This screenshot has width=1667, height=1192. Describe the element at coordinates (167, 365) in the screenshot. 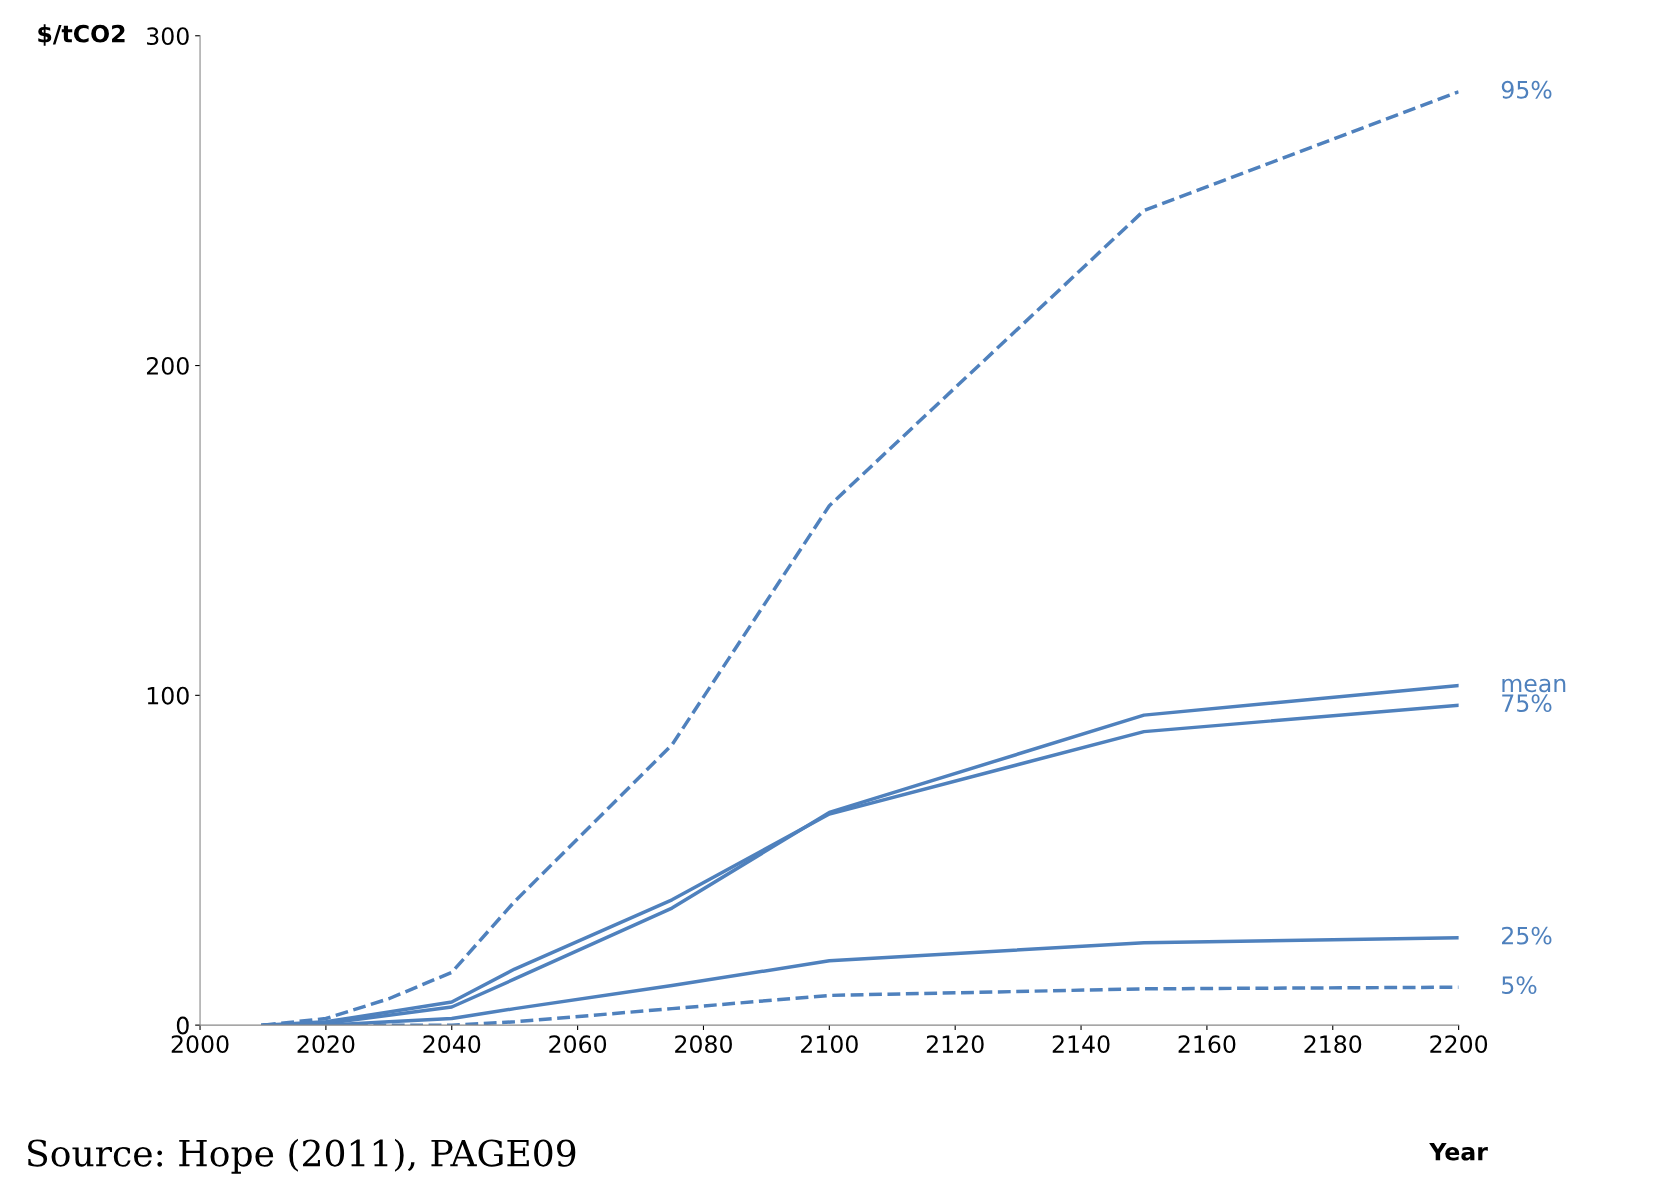

I see `y-tick-label: 200` at that location.